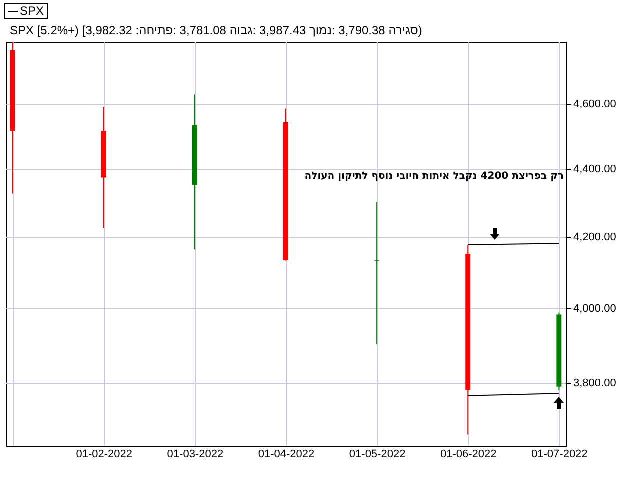 This screenshot has height=480, width=640. I want to click on x-tick-label: 01-03-2022, so click(195, 454).